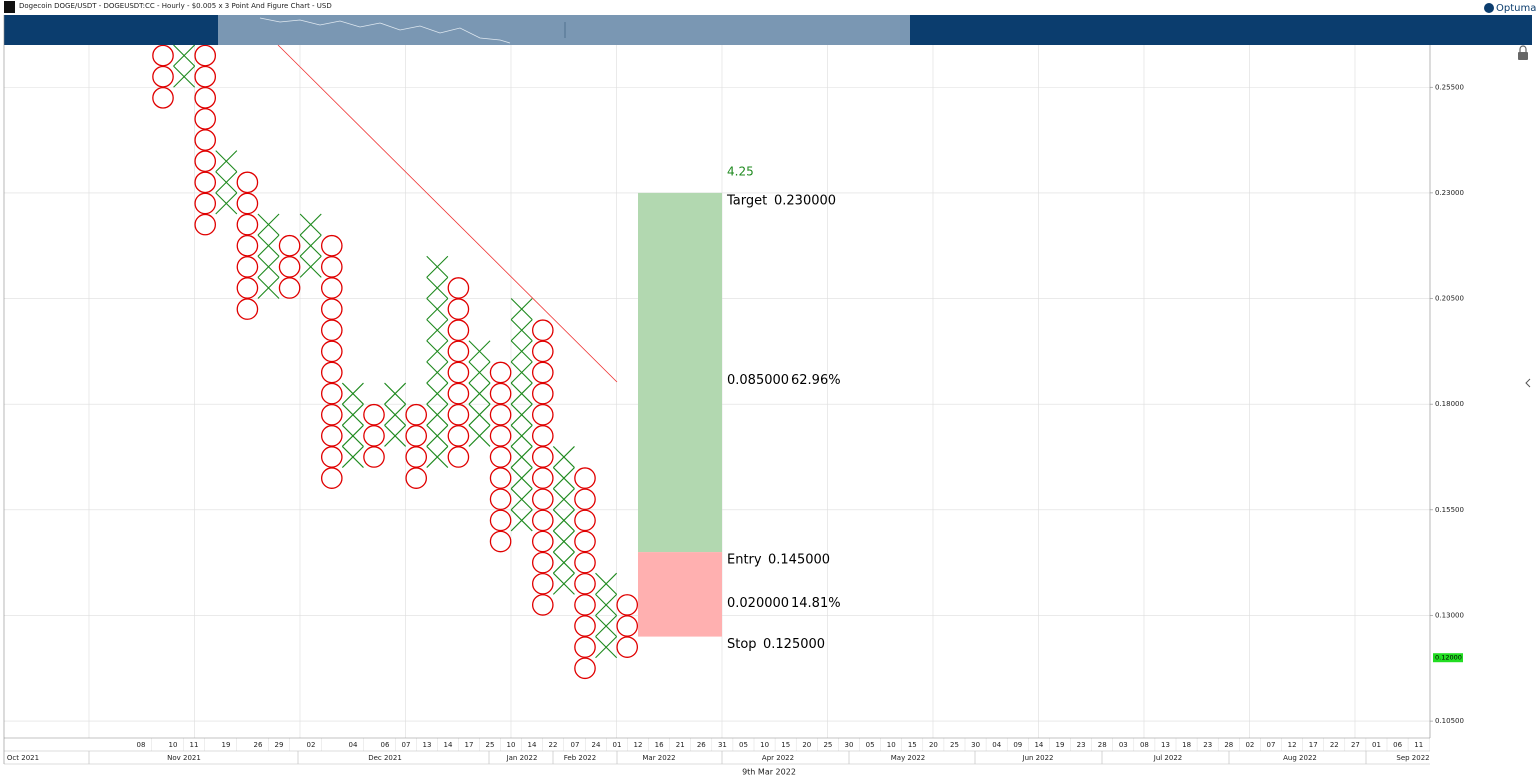 Image resolution: width=1536 pixels, height=783 pixels. I want to click on menu-icon, so click(9, 7).